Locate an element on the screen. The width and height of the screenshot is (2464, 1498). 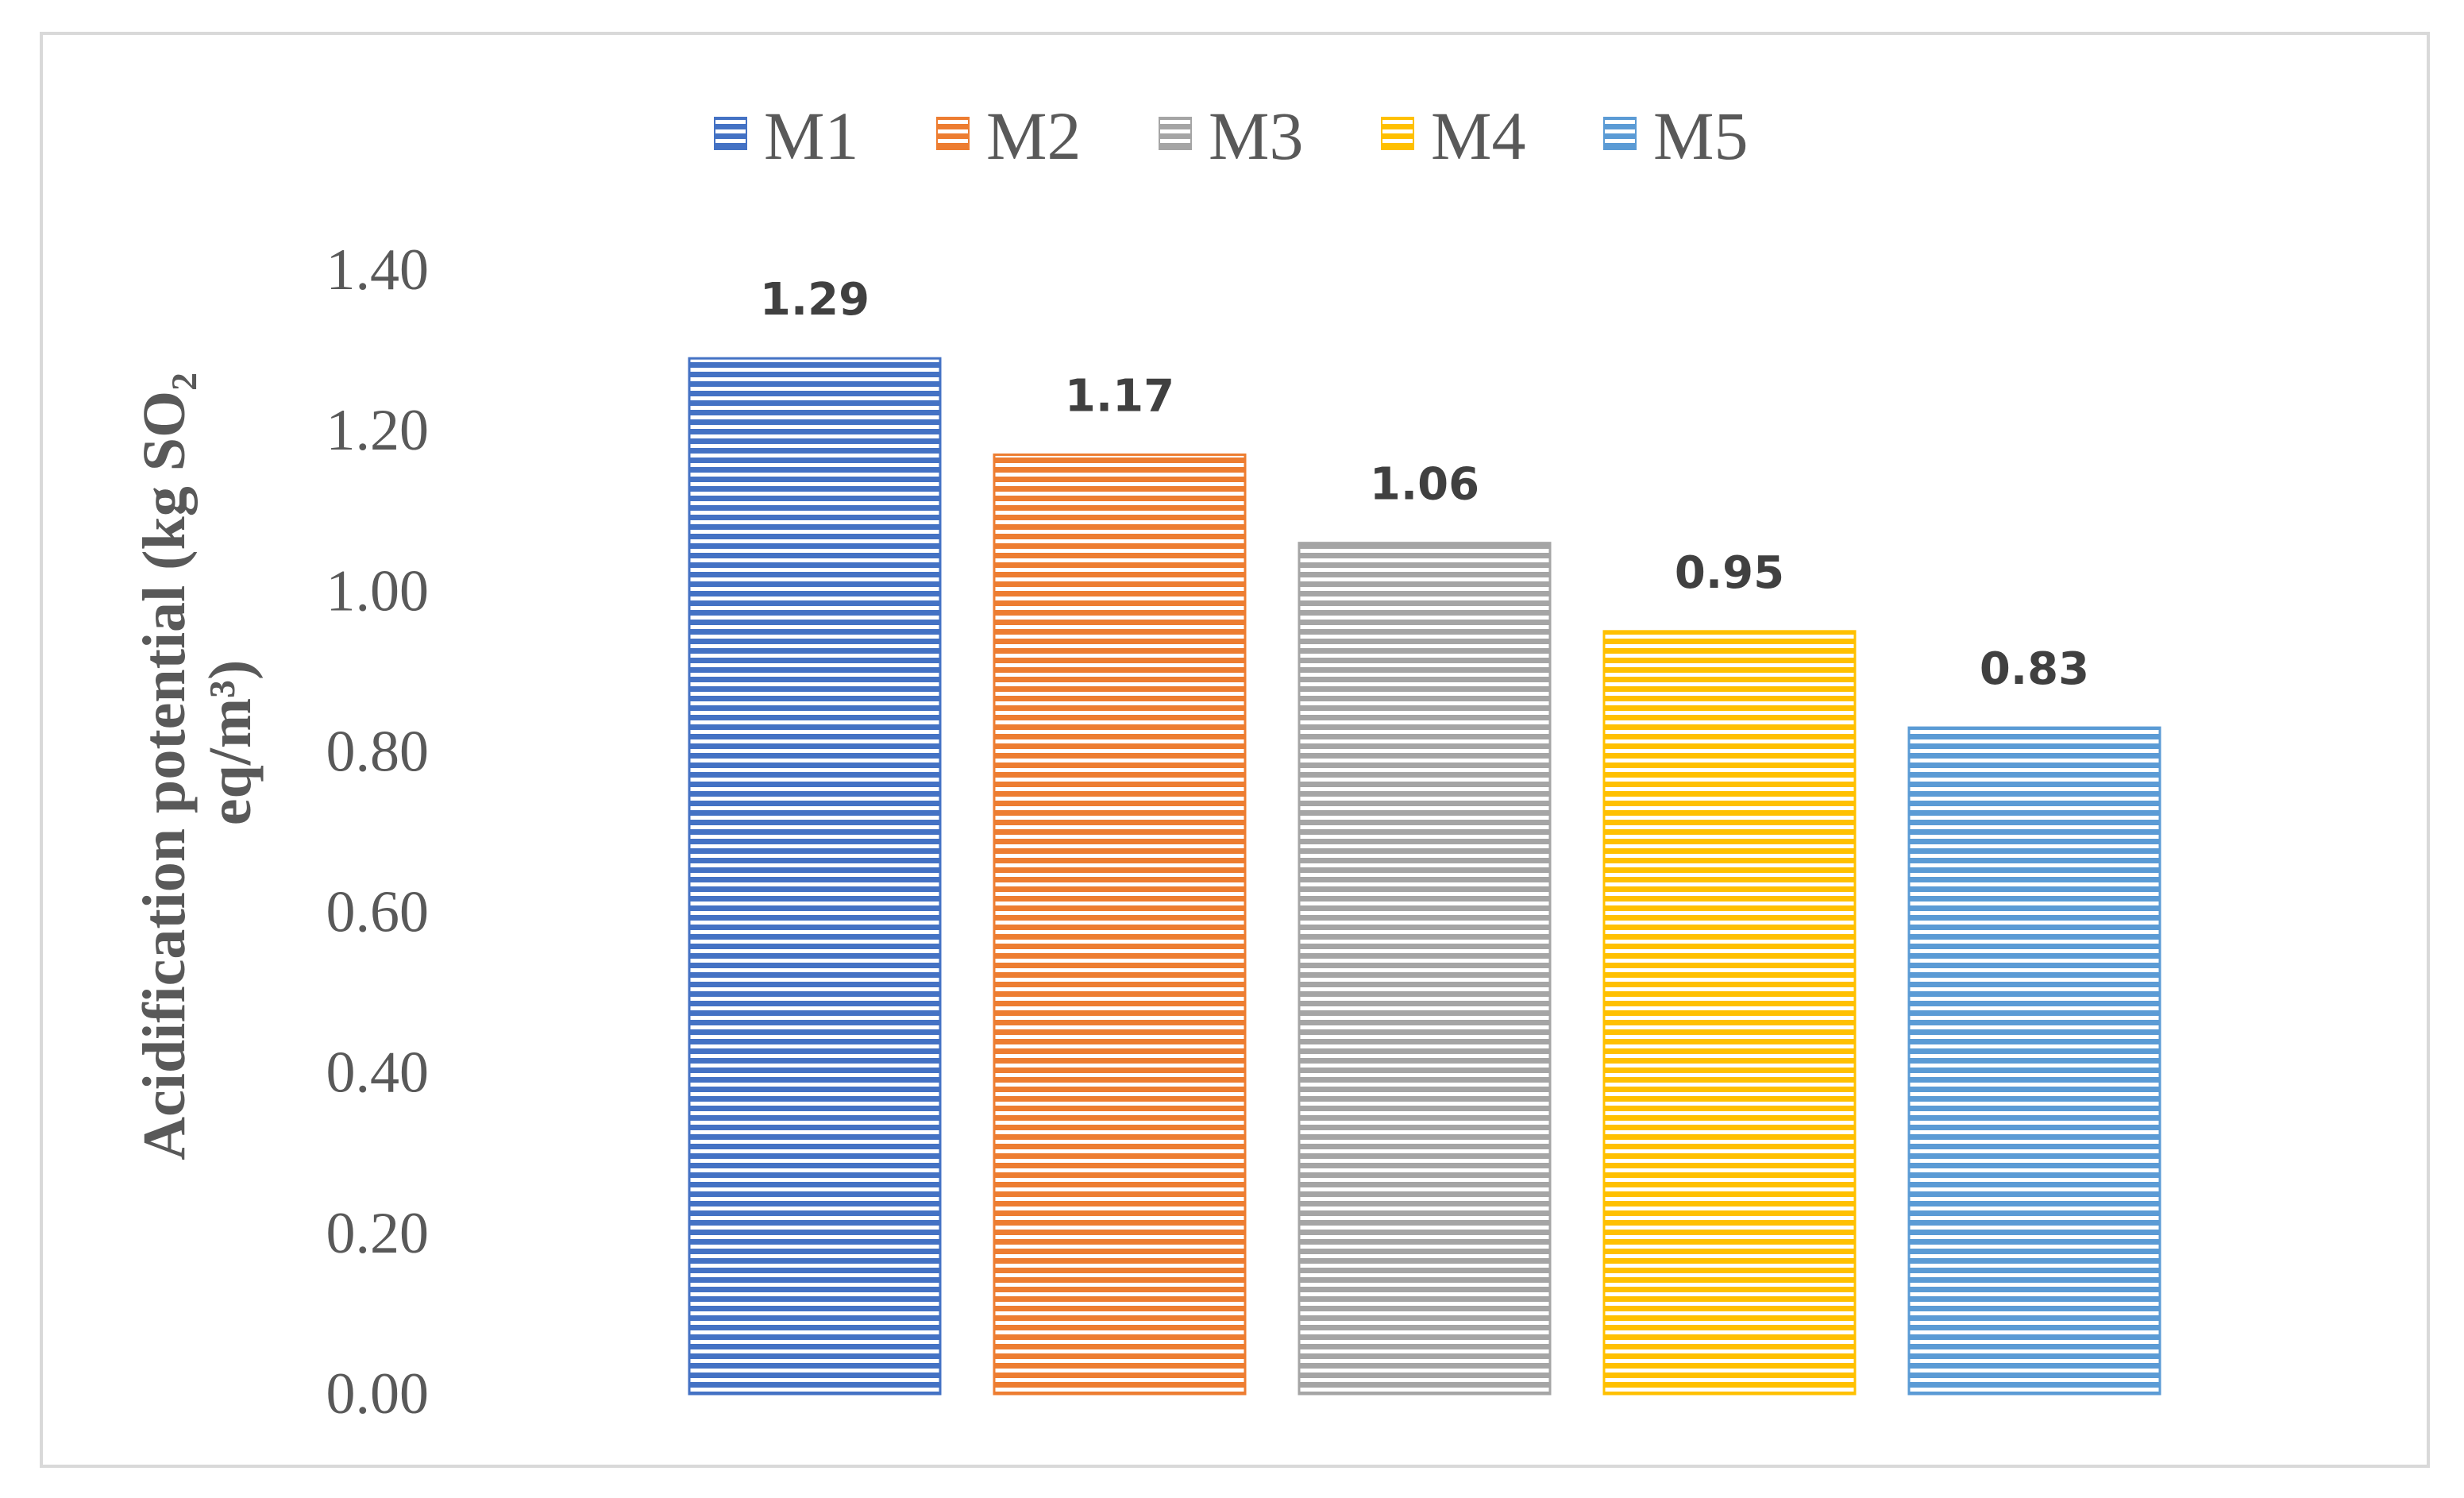
legend-item-m5: M5 is located at coordinates (1675, 136).